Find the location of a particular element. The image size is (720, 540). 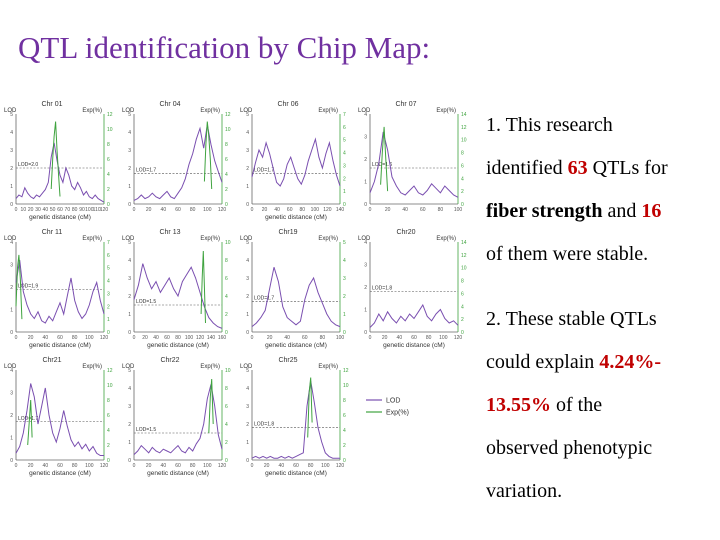

chart-title: Chr 11 is located at coordinates (52, 232).